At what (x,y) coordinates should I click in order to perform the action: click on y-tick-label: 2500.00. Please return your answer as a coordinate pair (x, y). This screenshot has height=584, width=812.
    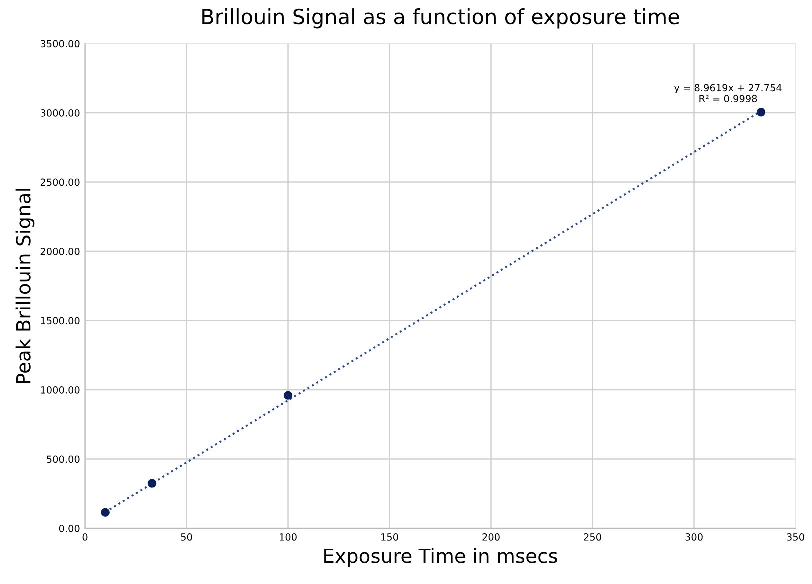
    Looking at the image, I should click on (60, 182).